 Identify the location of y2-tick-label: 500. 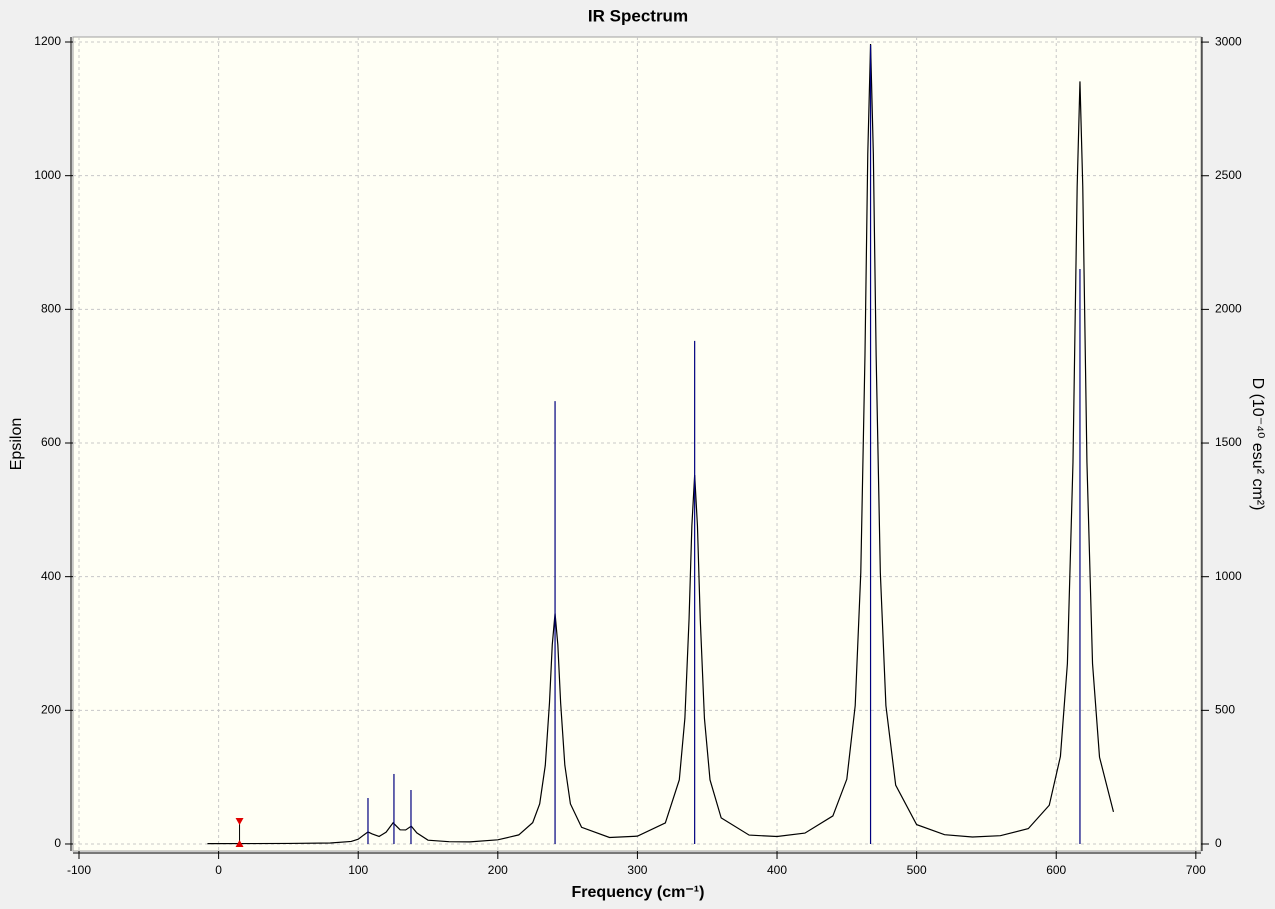
(1225, 710).